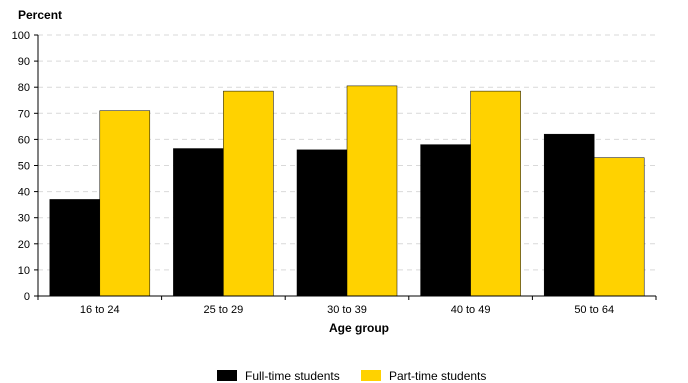 Image resolution: width=688 pixels, height=383 pixels. I want to click on y-tick-label: 10, so click(24, 271).